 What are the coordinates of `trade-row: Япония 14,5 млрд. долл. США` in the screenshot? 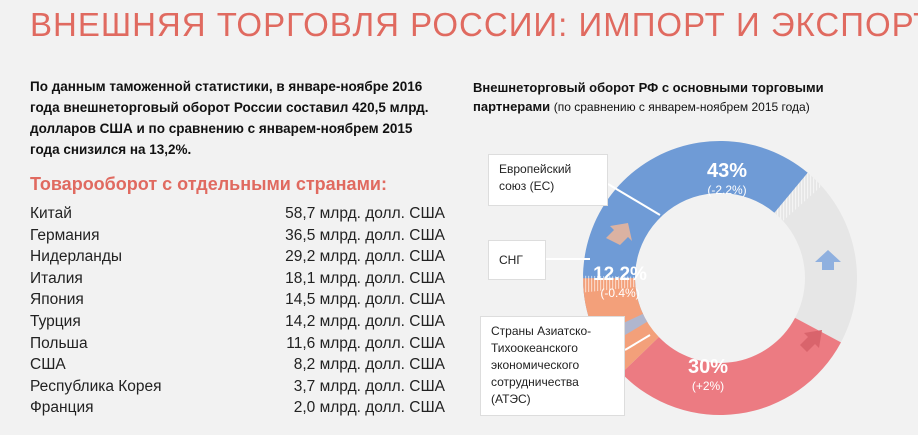 It's located at (237, 300).